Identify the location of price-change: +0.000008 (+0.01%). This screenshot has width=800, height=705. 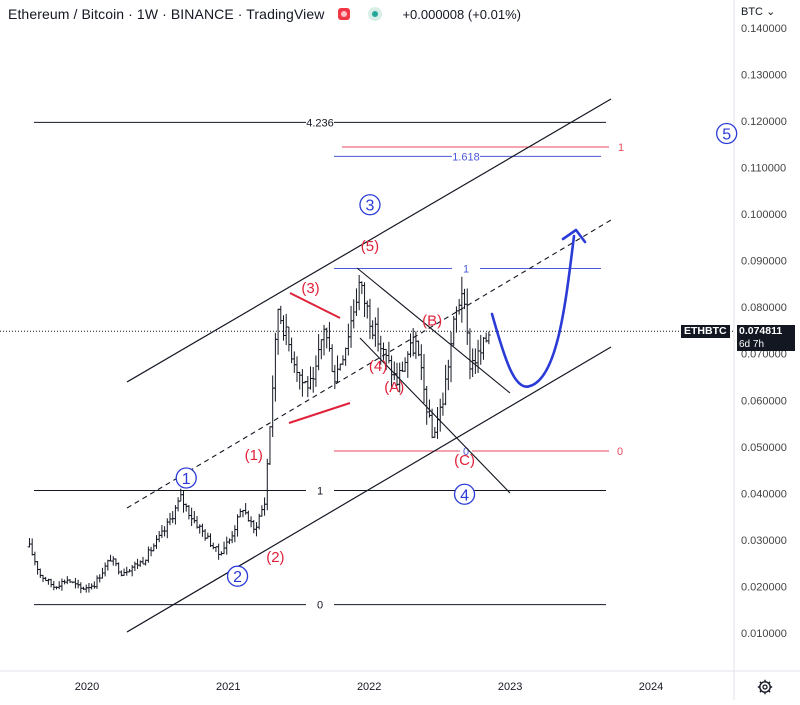
(461, 14).